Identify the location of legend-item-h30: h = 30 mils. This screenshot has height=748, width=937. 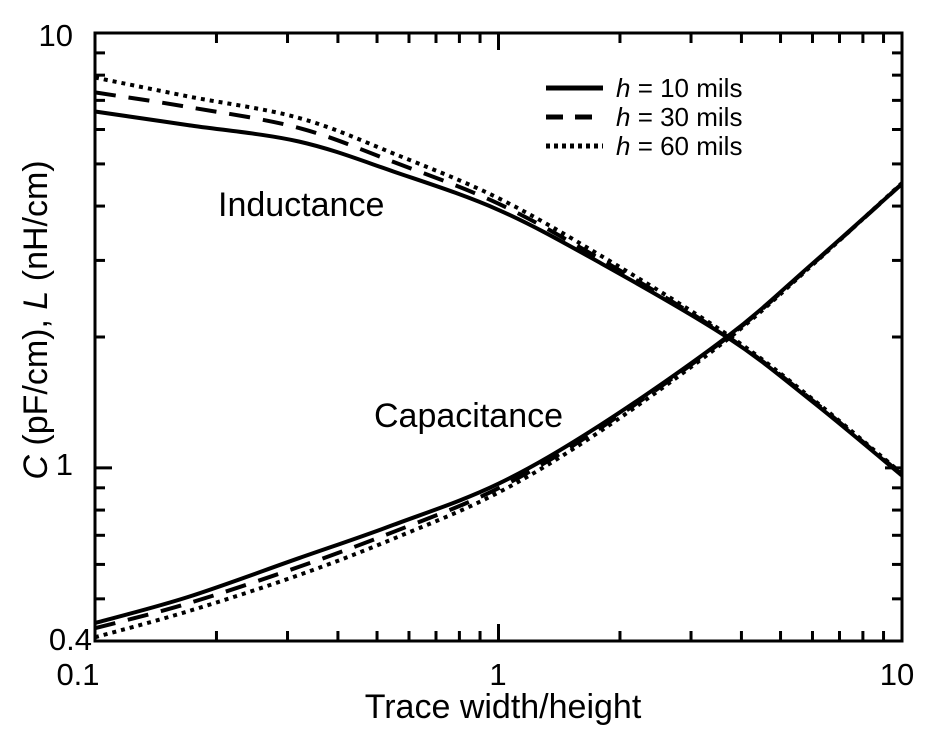
(644, 116).